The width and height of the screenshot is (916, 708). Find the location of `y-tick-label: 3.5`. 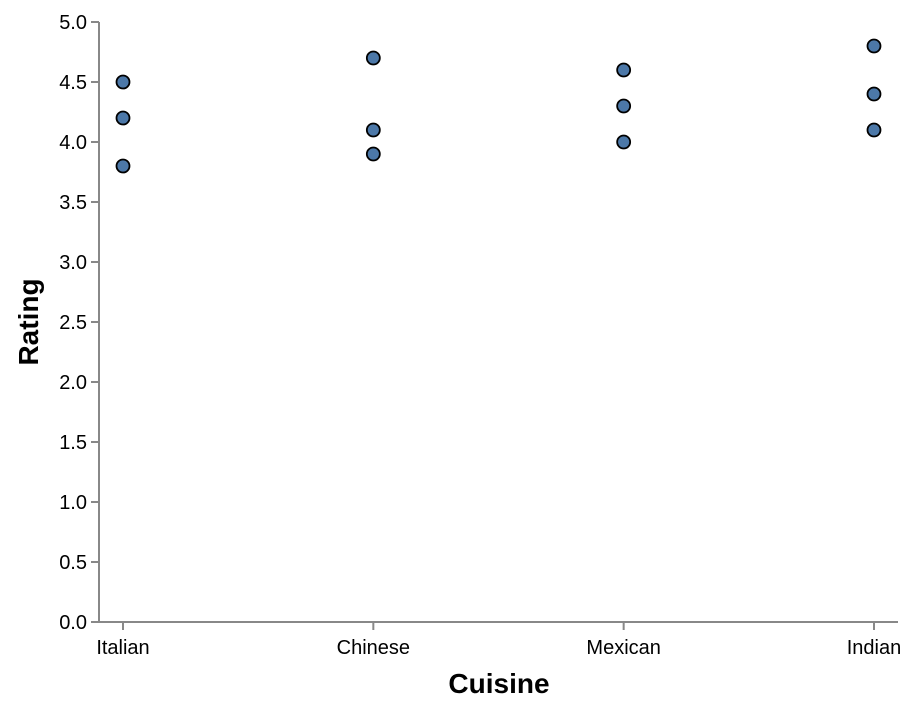

y-tick-label: 3.5 is located at coordinates (73, 203).